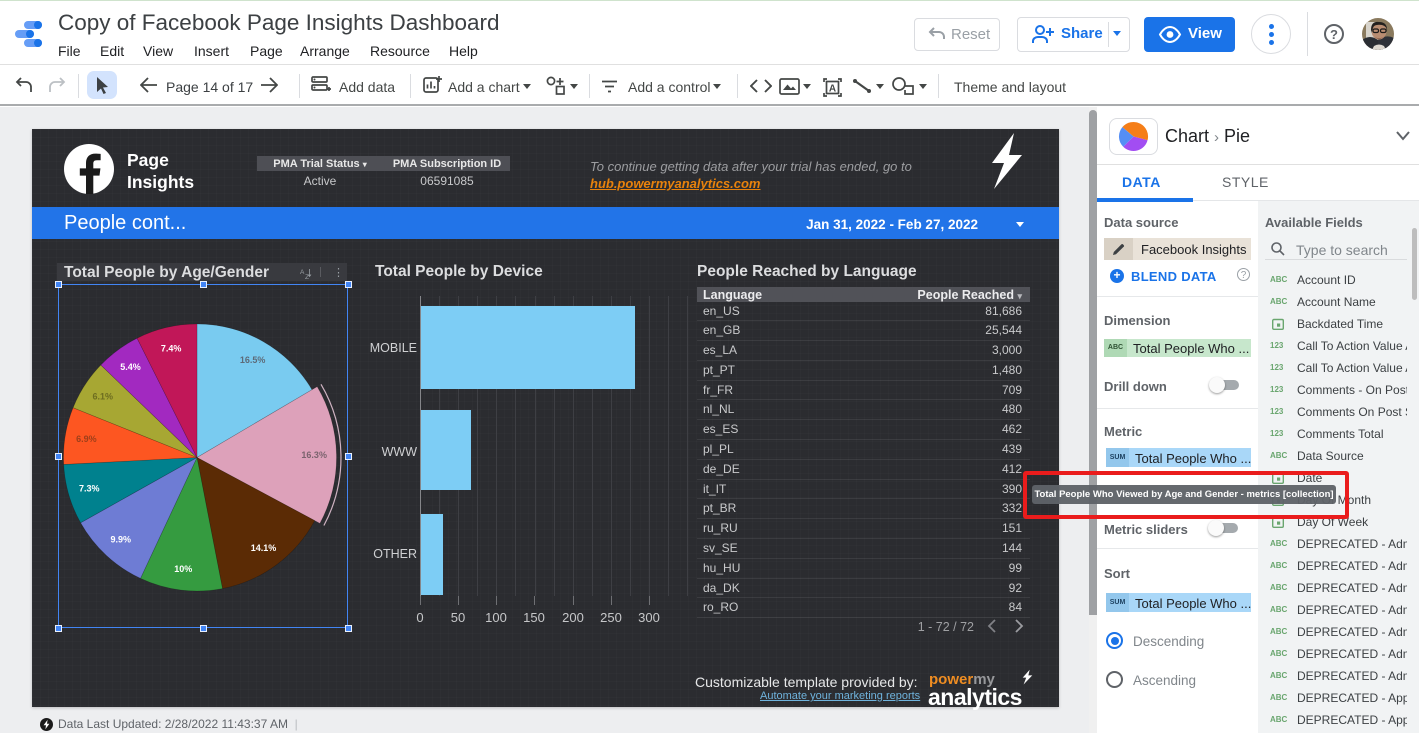 This screenshot has height=733, width=1419. Describe the element at coordinates (253, 360) in the screenshot. I see `svg-text: 16.5%` at that location.